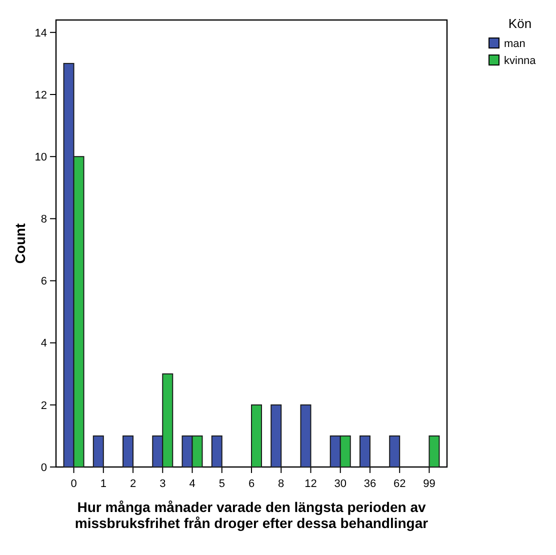 The width and height of the screenshot is (556, 555). Describe the element at coordinates (40, 95) in the screenshot. I see `y-tick-label: 12` at that location.